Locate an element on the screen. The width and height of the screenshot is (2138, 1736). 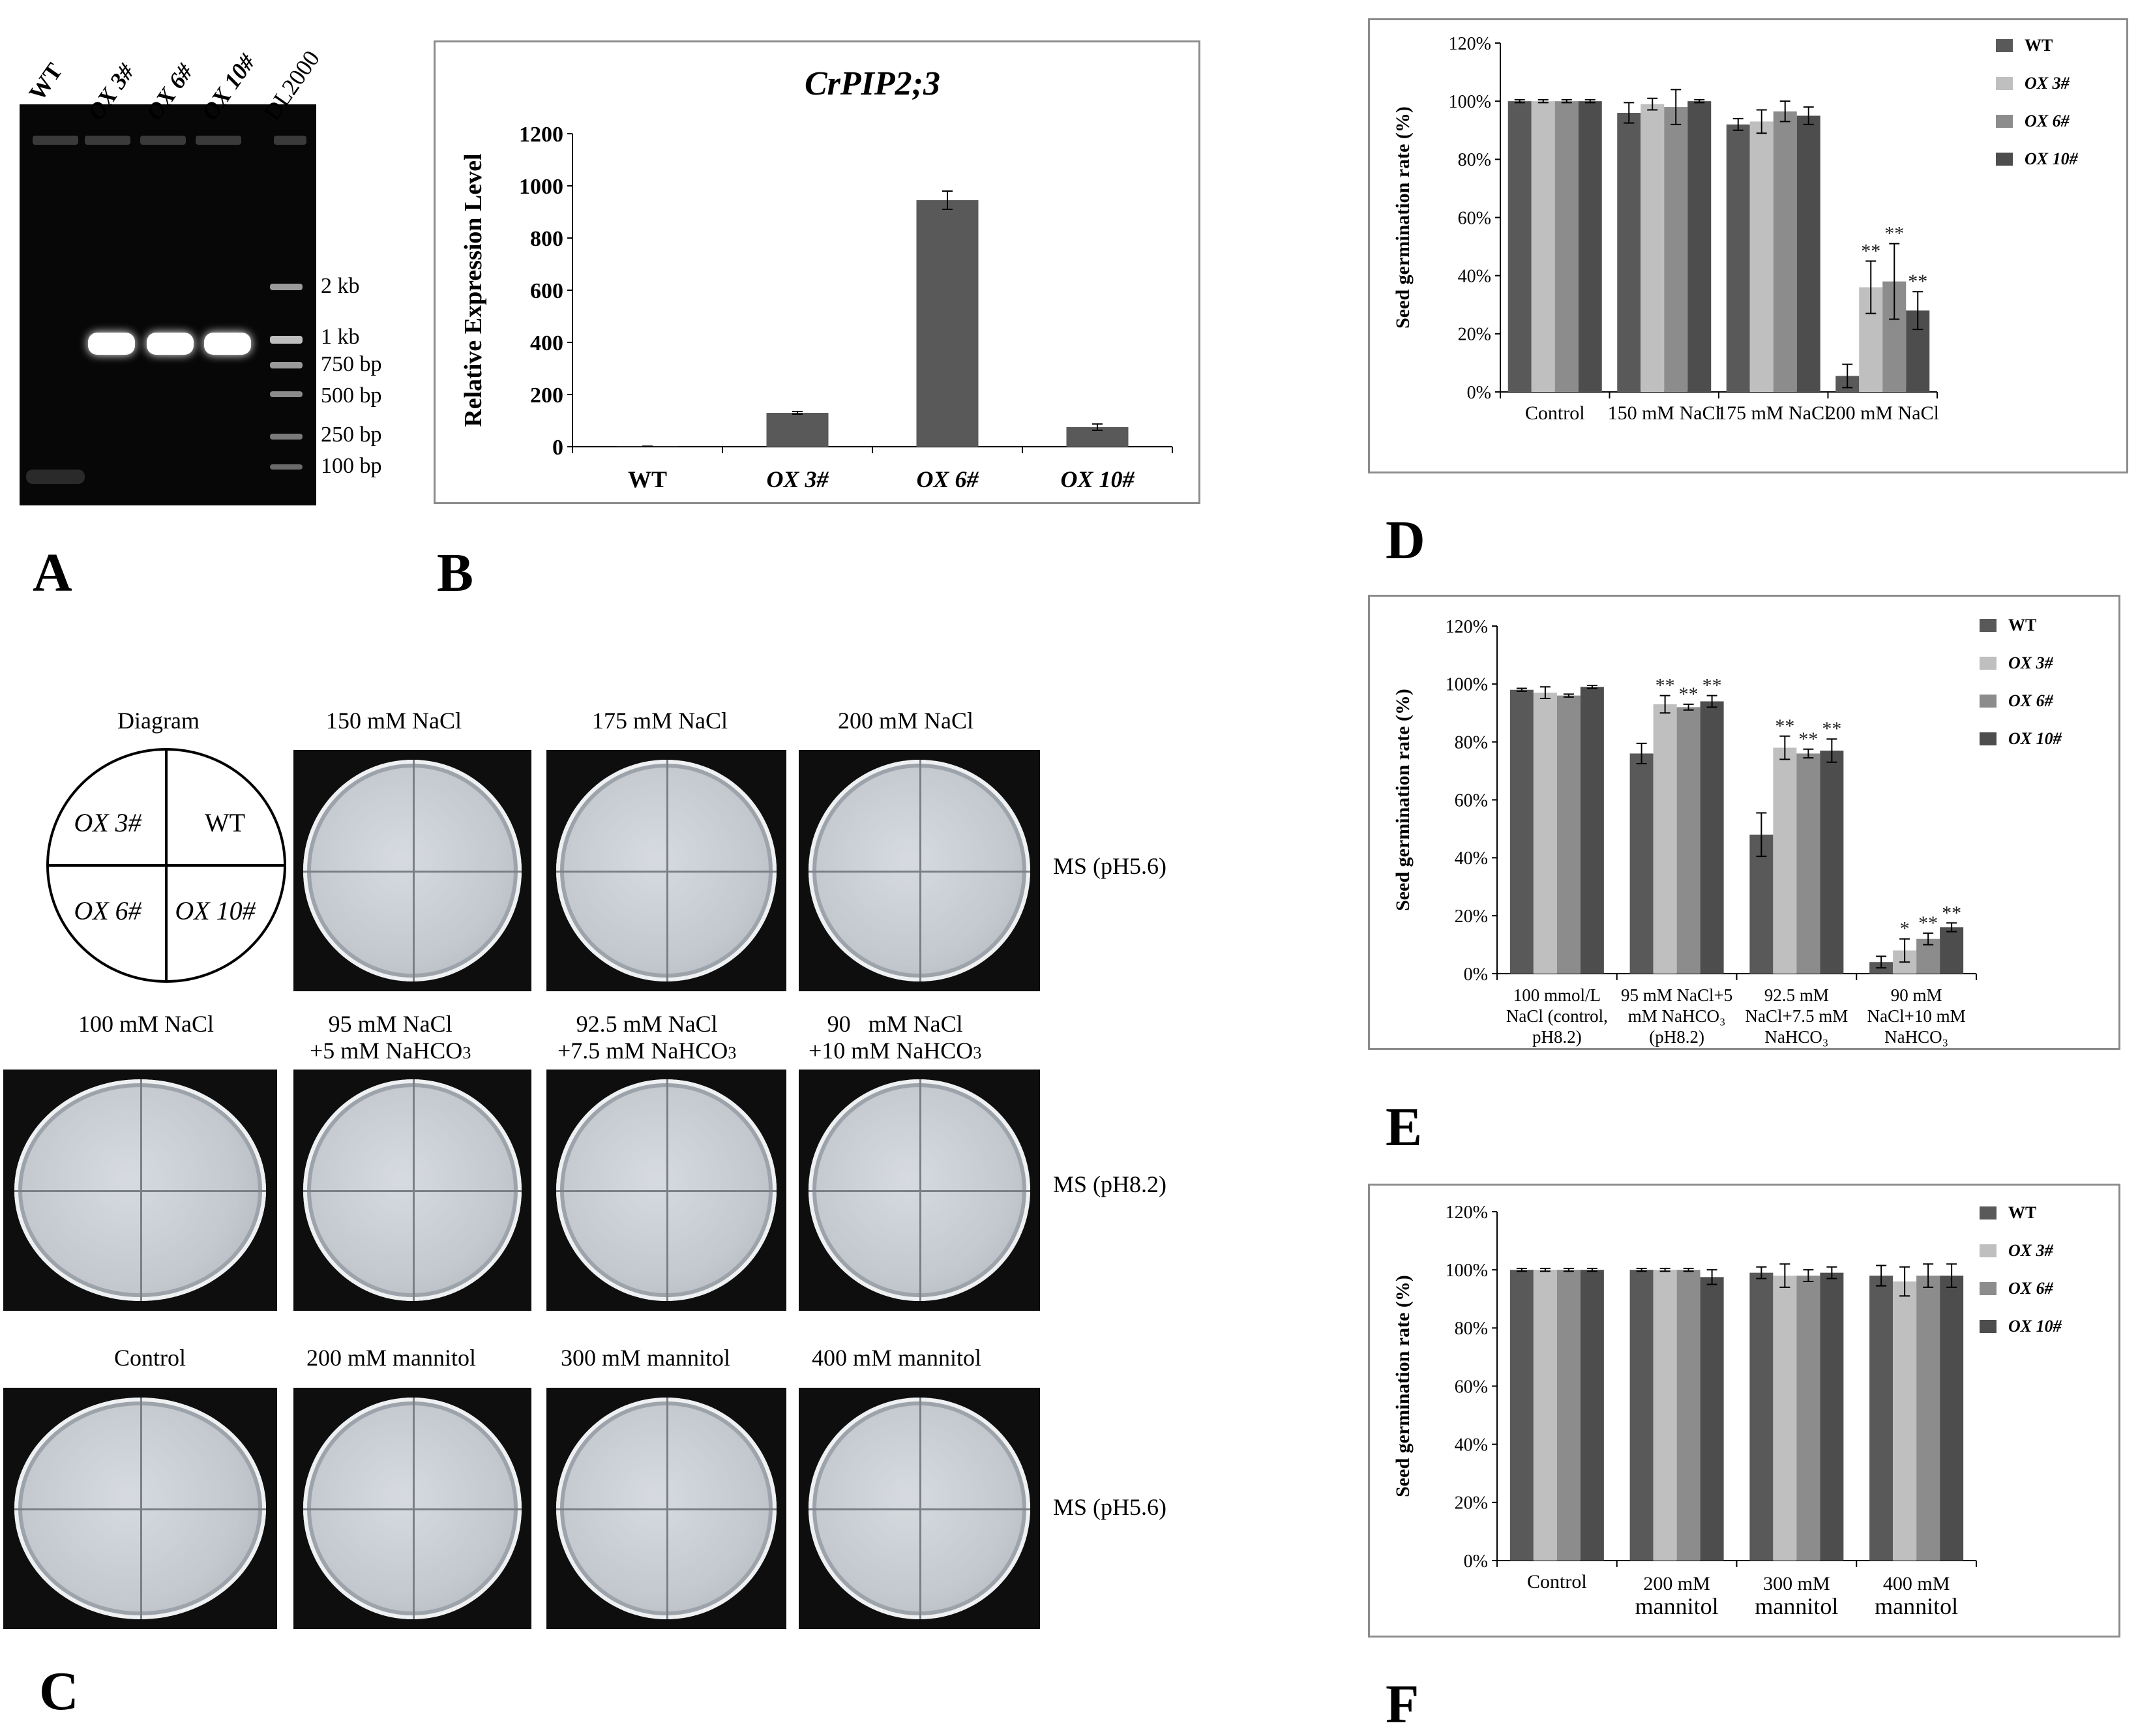
x-category-label: OX 10# is located at coordinates (1098, 479).